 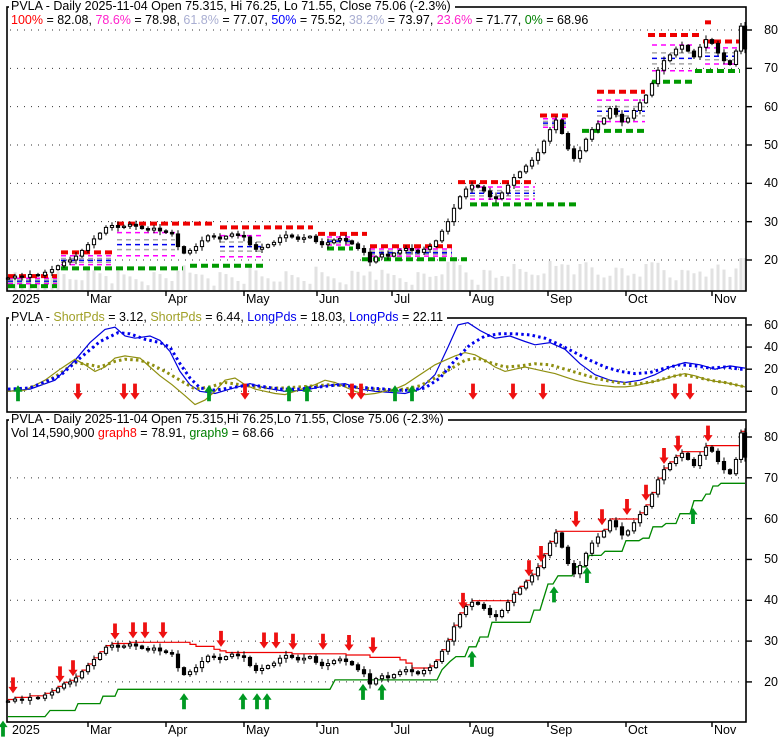 What do you see at coordinates (54, 433) in the screenshot?
I see `volume-legend-item: Vol 14,590,900` at bounding box center [54, 433].